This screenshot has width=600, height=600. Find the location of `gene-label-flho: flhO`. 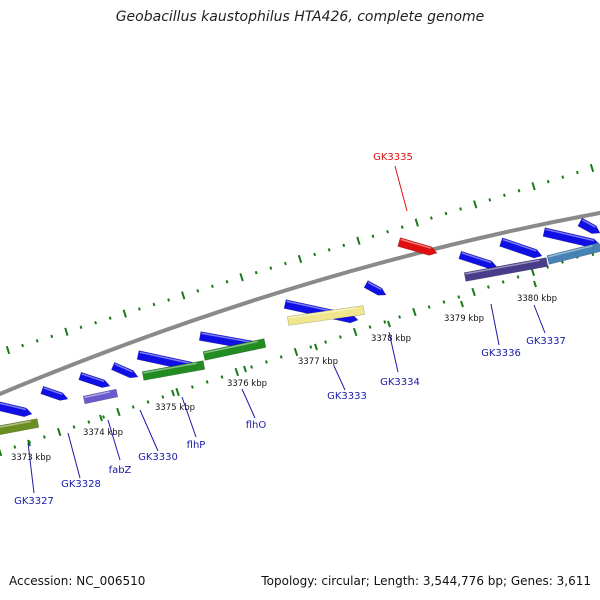

gene-label-flho: flhO is located at coordinates (254, 409).